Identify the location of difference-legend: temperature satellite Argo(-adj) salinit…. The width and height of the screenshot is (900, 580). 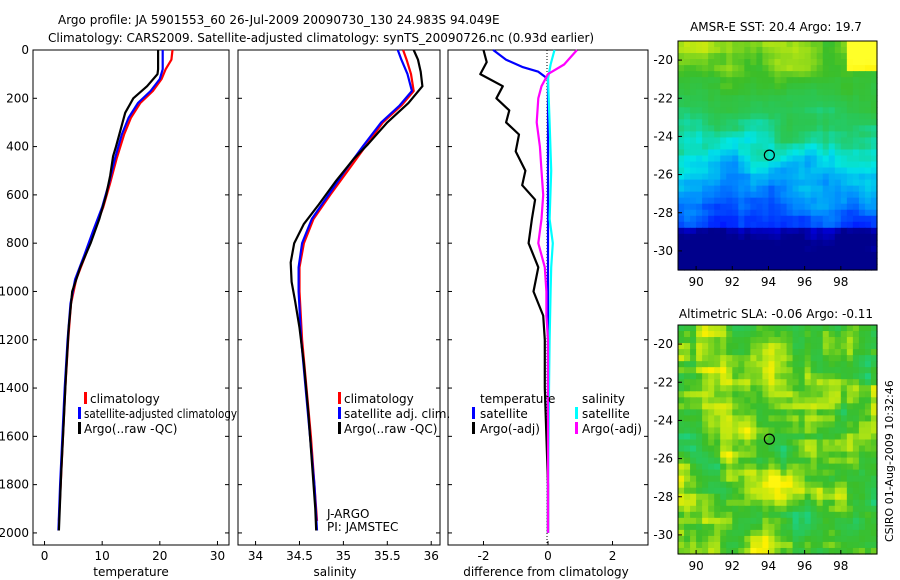
(557, 414).